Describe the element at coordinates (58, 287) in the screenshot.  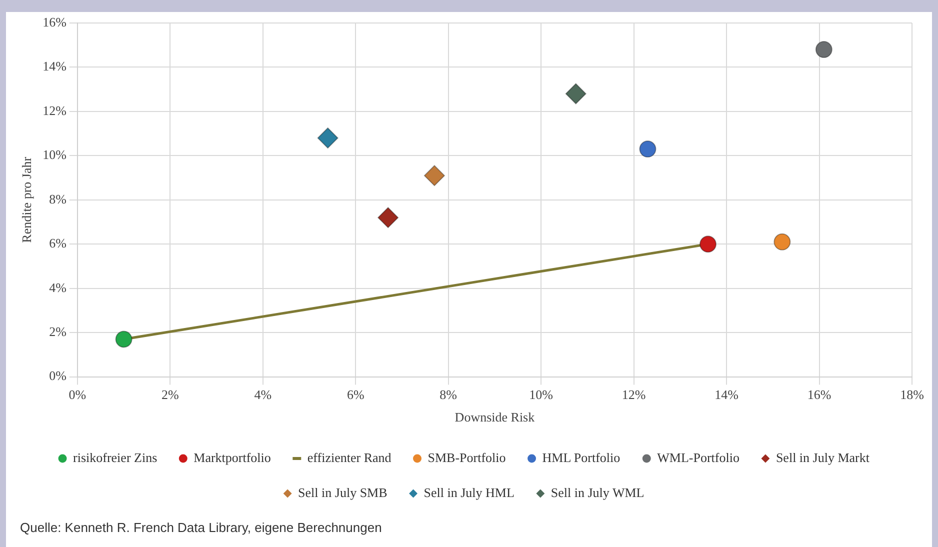
I see `y-tick-label: 4%` at that location.